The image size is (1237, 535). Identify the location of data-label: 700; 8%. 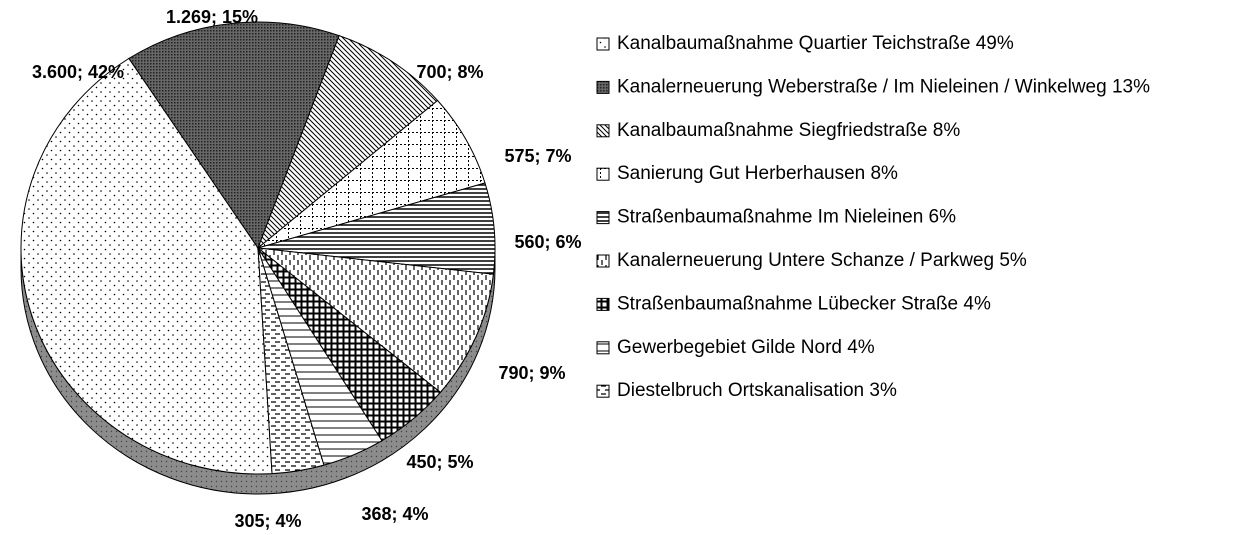
(449, 72).